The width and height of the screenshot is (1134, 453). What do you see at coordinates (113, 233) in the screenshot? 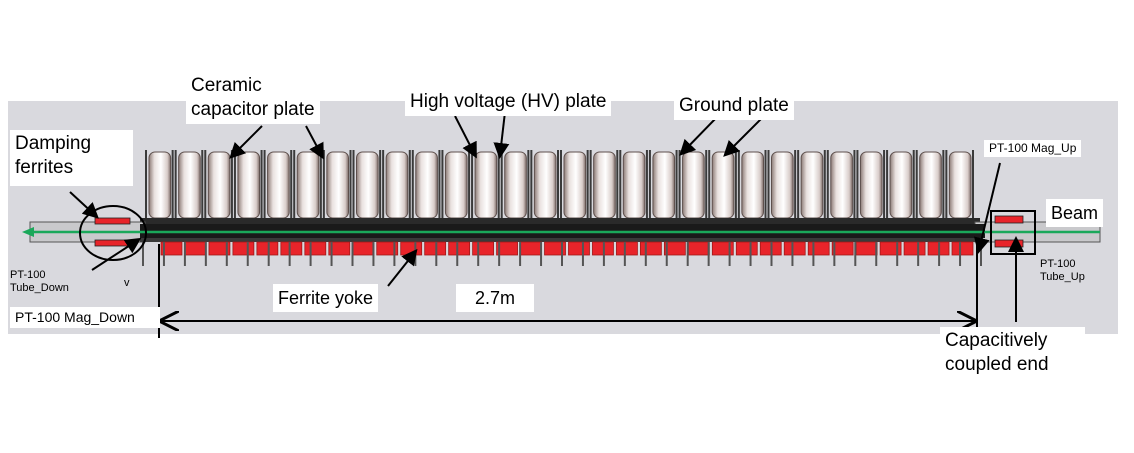
I see `damping-ferrites-circle` at bounding box center [113, 233].